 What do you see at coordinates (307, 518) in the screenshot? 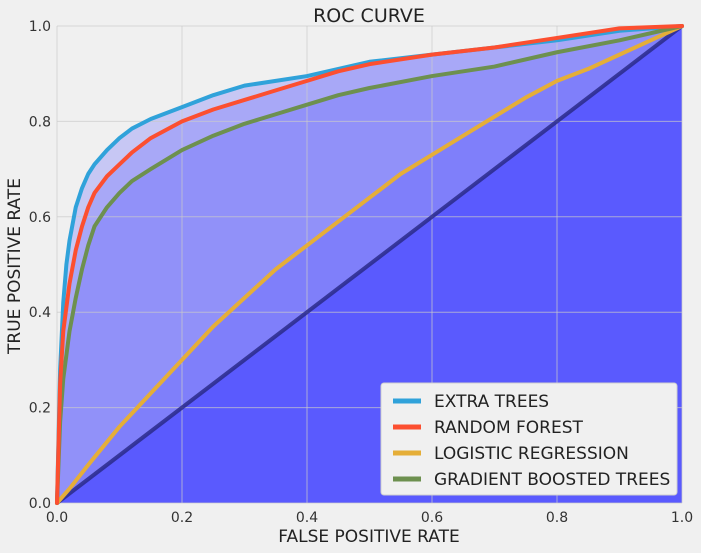
I see `x-tick-label: 0.4` at bounding box center [307, 518].